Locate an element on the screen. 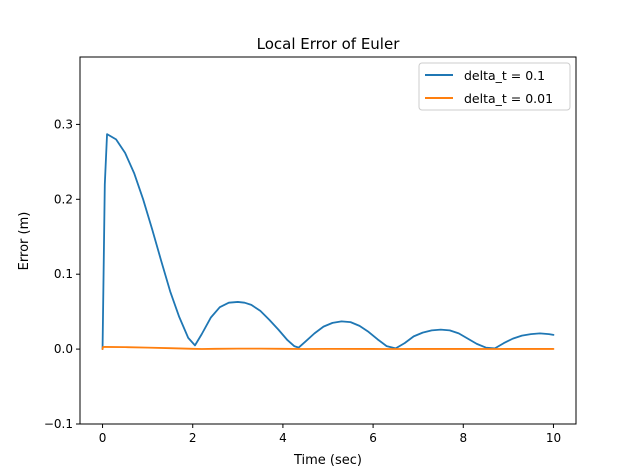  y-axis-ticks: −0.1 0.0 0.1 0.2 0.3 is located at coordinates (62, 274).